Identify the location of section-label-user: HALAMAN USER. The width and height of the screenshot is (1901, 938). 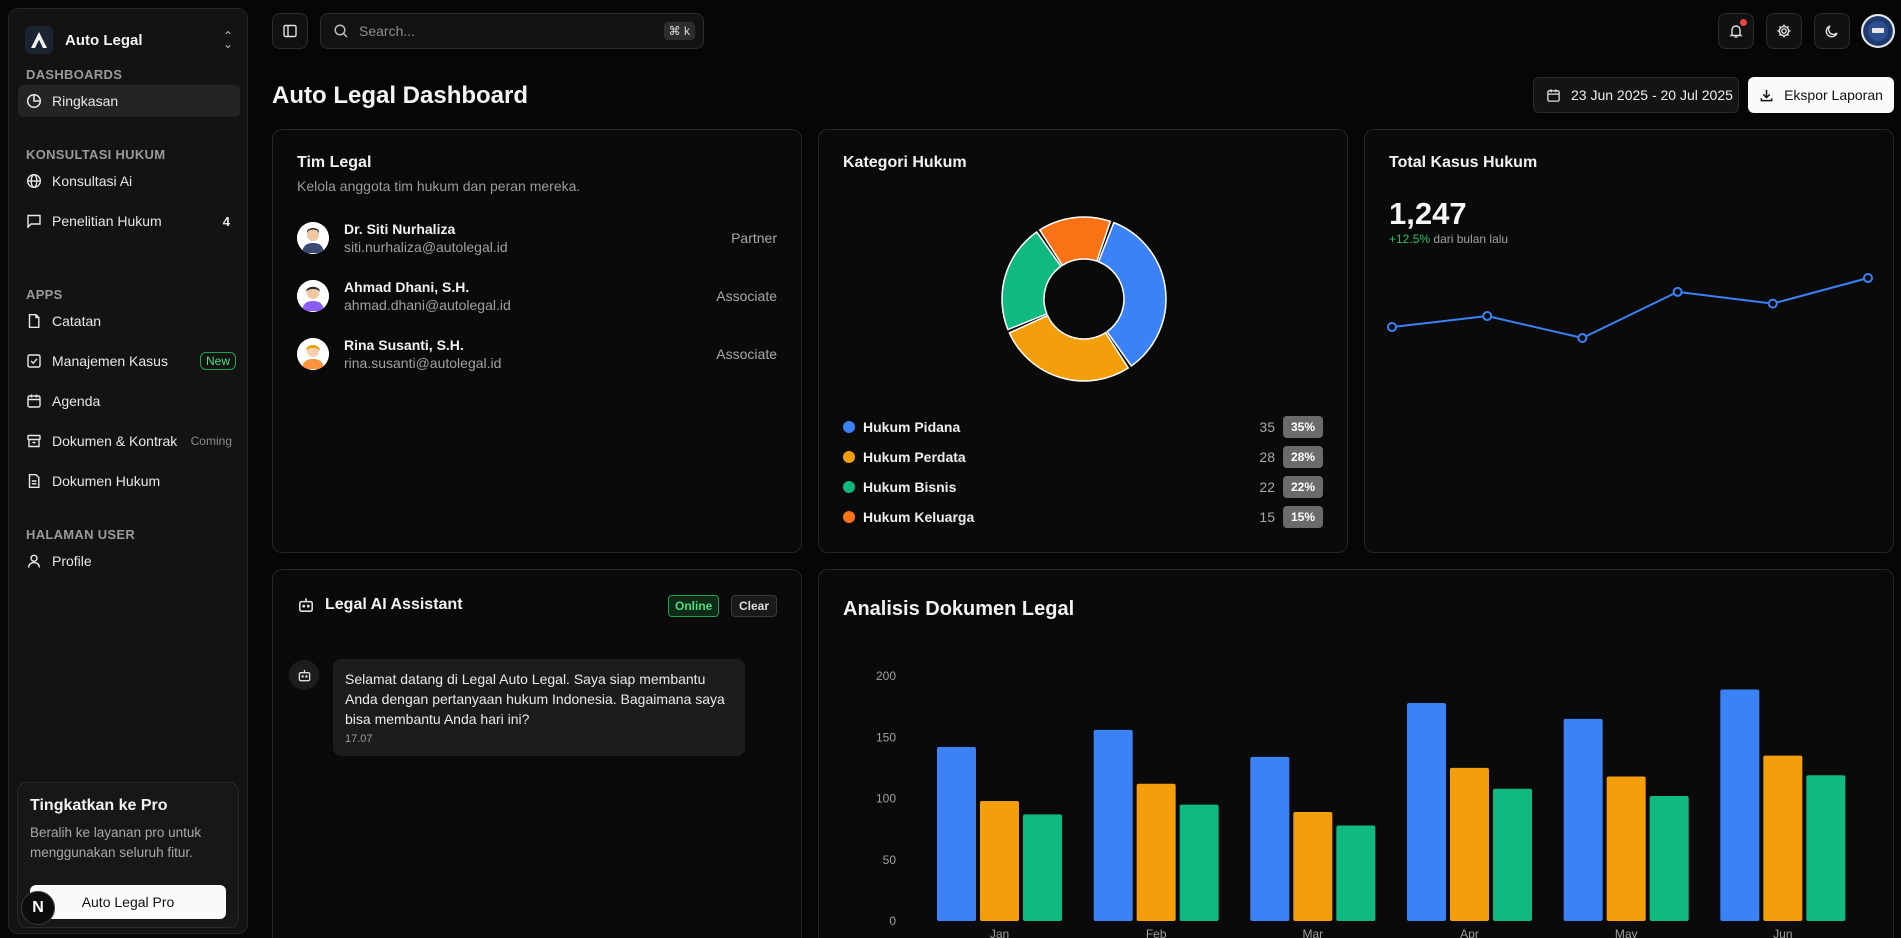
(81, 534).